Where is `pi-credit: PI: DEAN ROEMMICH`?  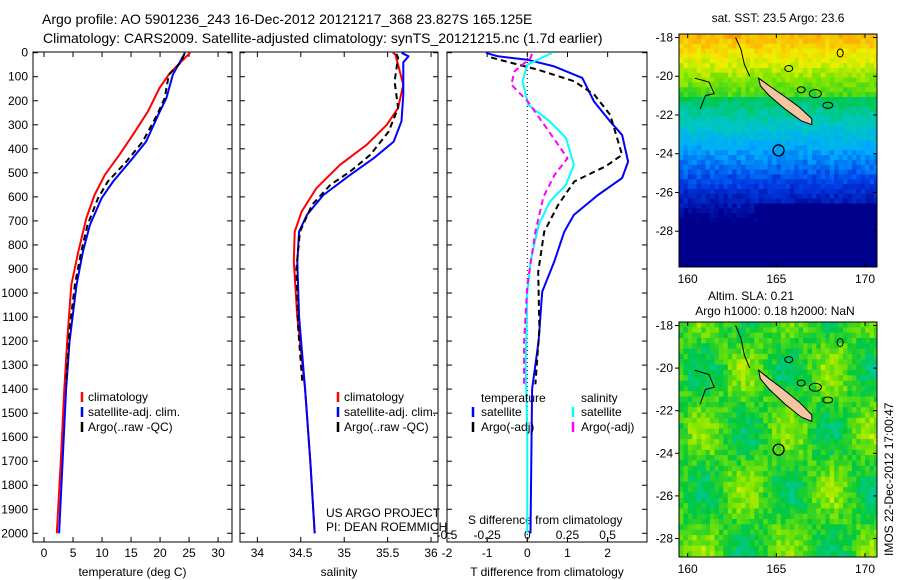
pi-credit: PI: DEAN ROEMMICH is located at coordinates (386, 527).